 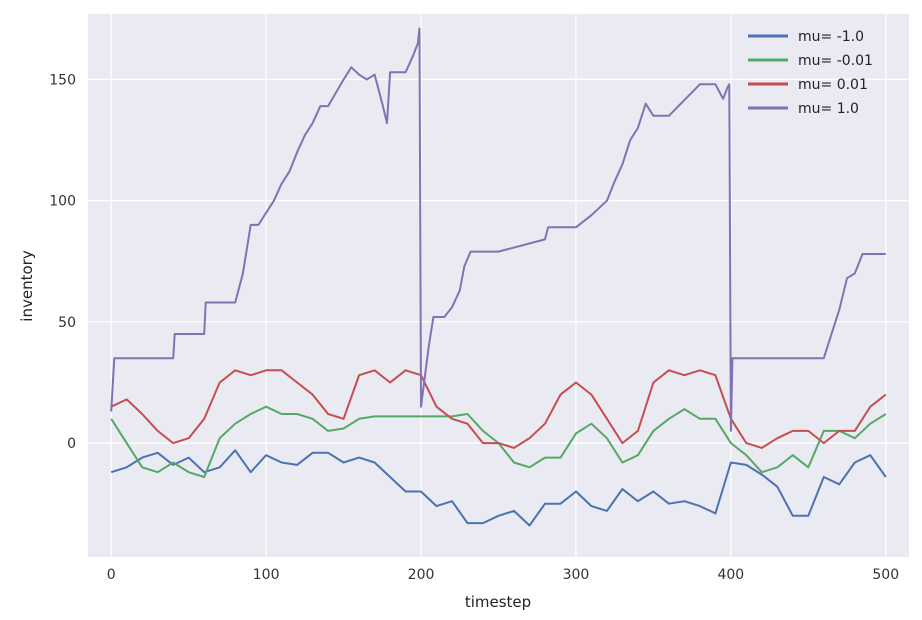 I want to click on x-tick-label: 500, so click(x=885, y=575).